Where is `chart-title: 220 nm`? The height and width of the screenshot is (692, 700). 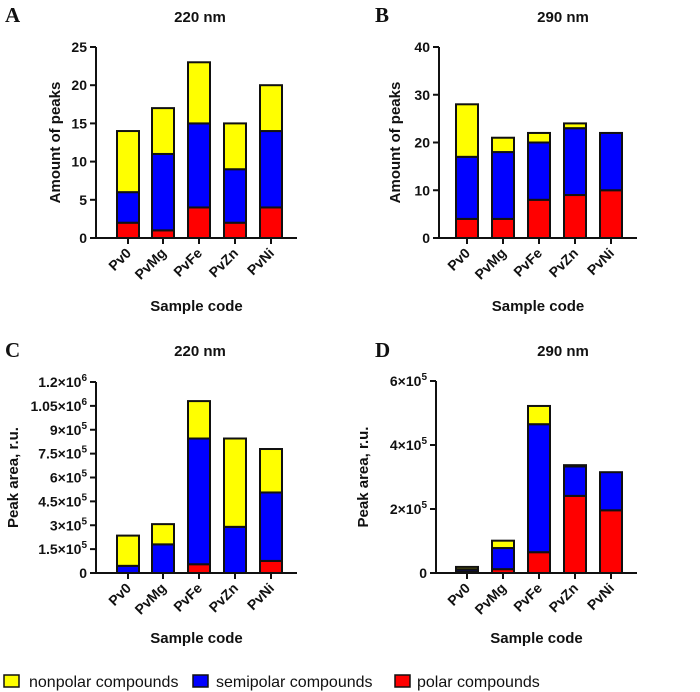
chart-title: 220 nm is located at coordinates (200, 351).